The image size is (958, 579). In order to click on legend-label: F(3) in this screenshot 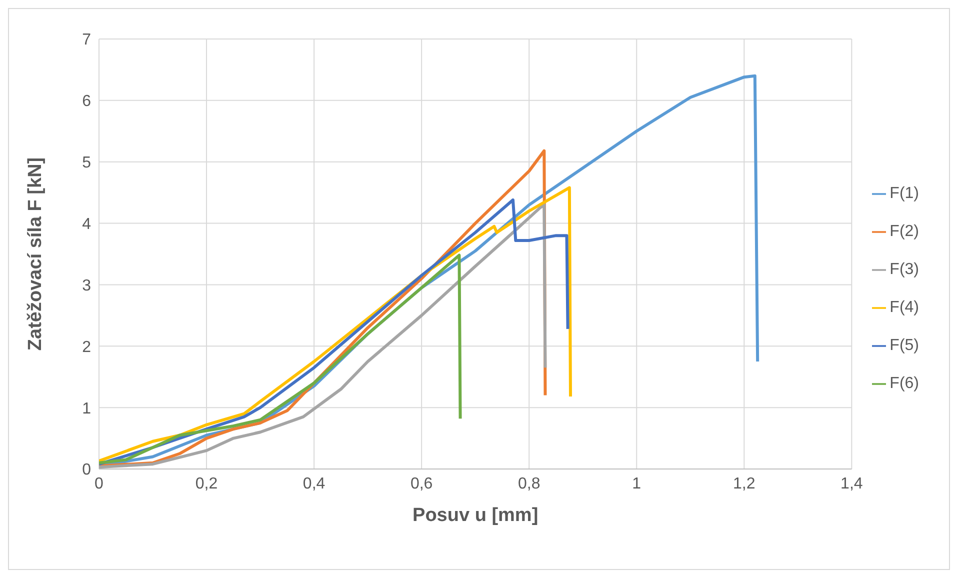, I will do `click(904, 269)`.